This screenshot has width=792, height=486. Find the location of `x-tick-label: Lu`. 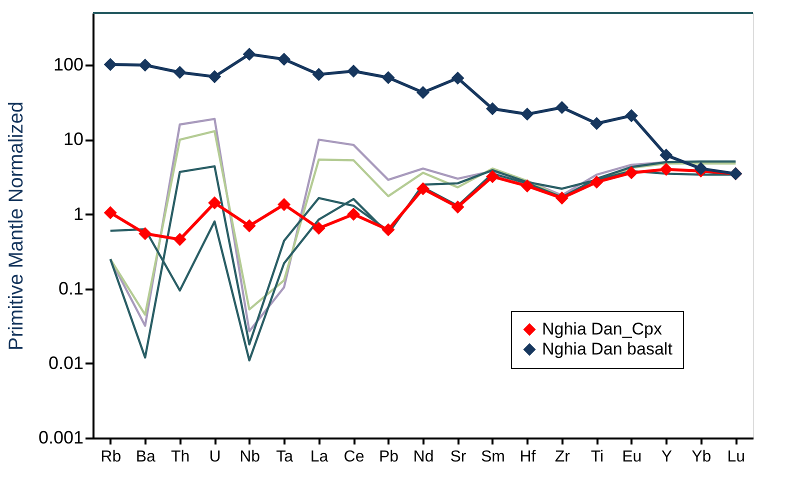

x-tick-label: Lu is located at coordinates (736, 457).